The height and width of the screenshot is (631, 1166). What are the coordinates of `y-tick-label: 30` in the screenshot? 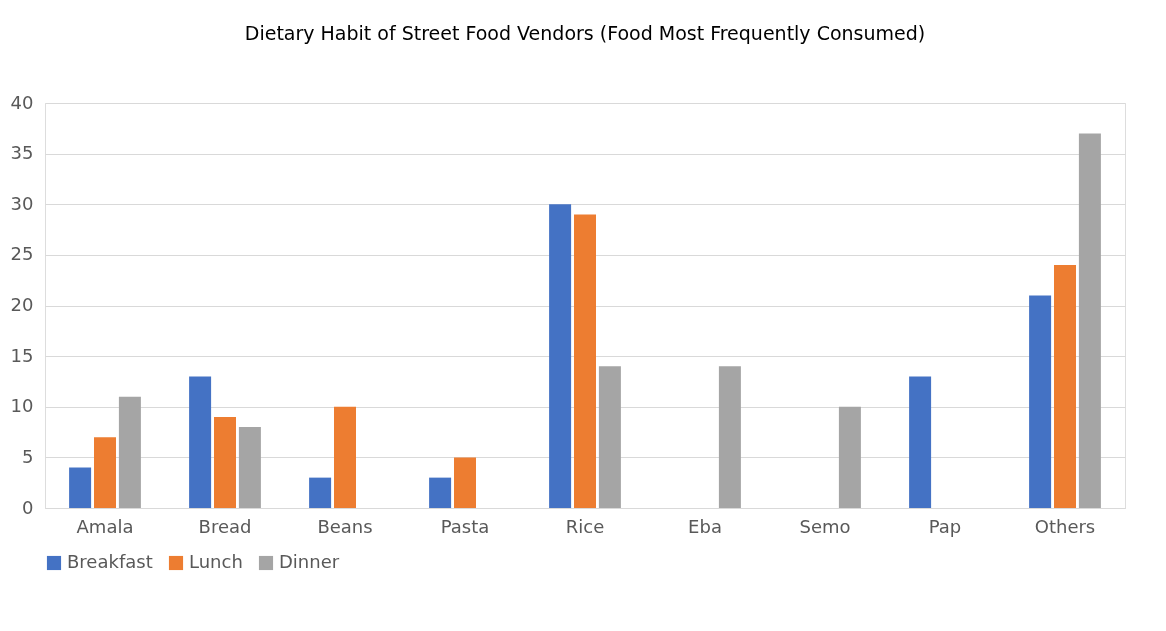 It's located at (22, 203).